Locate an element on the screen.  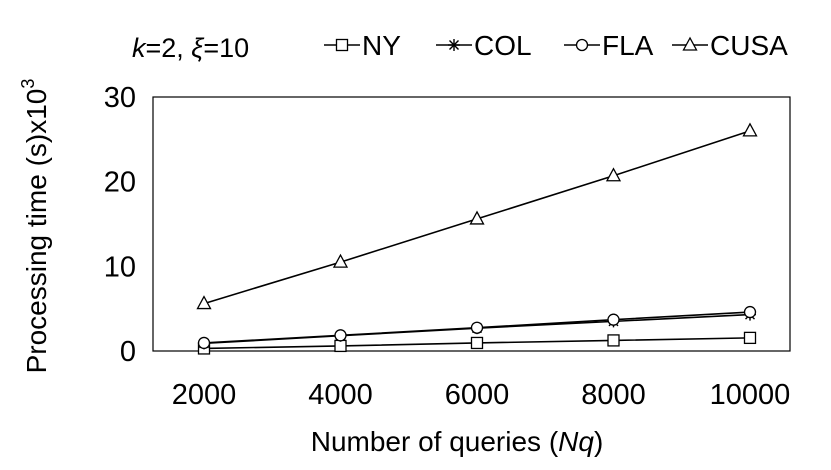
x-tick-label: 10000 is located at coordinates (750, 395).